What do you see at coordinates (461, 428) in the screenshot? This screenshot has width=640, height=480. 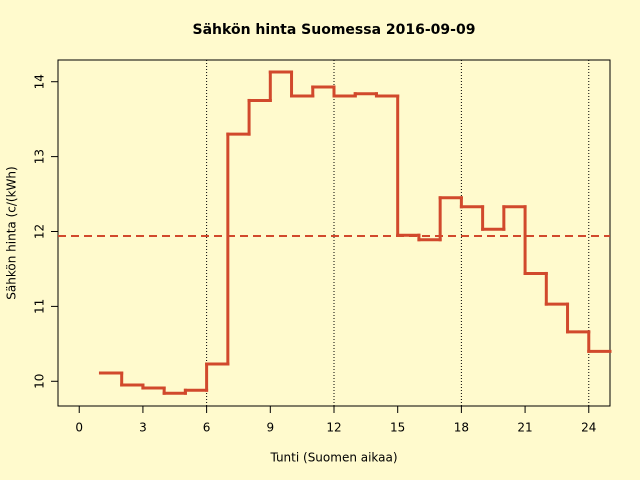 I see `x-tick-label: 18` at bounding box center [461, 428].